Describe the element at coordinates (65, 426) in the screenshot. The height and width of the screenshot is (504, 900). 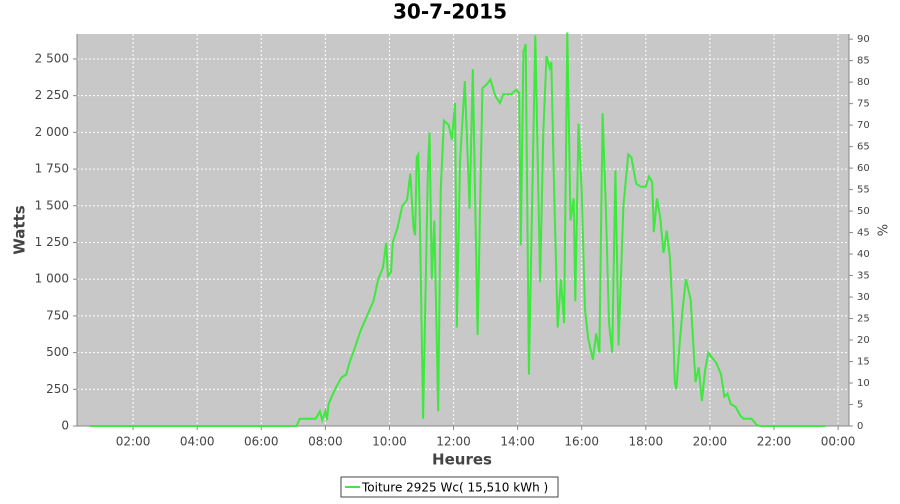
I see `y-tick-label: 0` at that location.